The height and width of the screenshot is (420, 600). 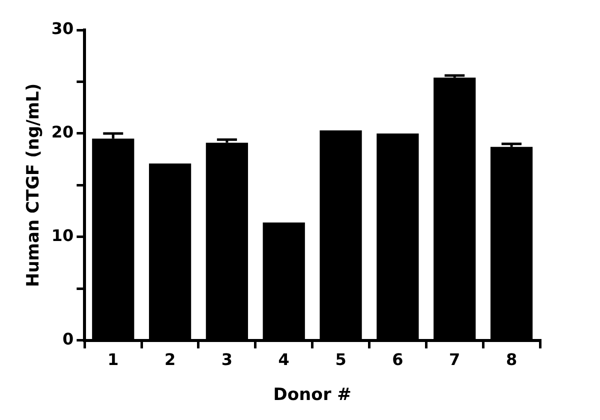 What do you see at coordinates (454, 360) in the screenshot?
I see `x-tick-label: 7` at bounding box center [454, 360].